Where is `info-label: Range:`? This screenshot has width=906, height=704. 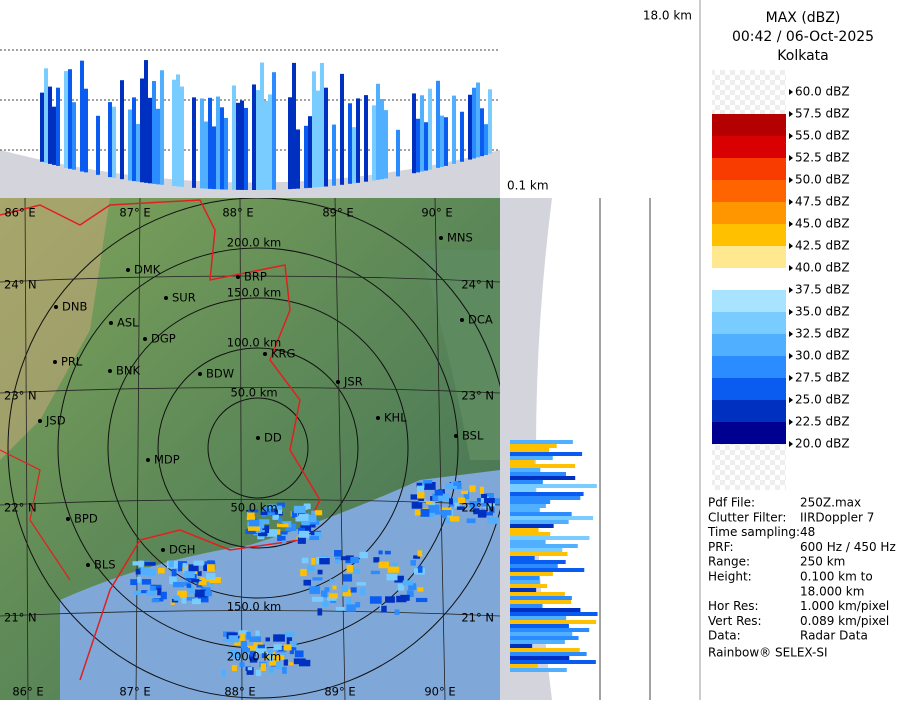
info-label: Range: is located at coordinates (729, 562).